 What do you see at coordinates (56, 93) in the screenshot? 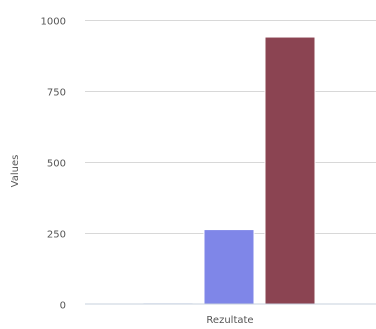
I see `y-tick-label-750: 750` at bounding box center [56, 93].